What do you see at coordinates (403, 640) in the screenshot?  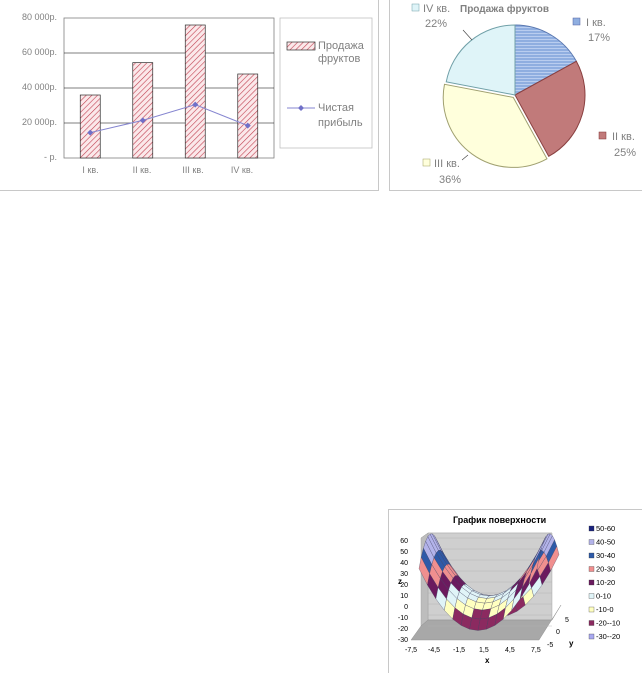 I see `z-tick-label: -30` at bounding box center [403, 640].